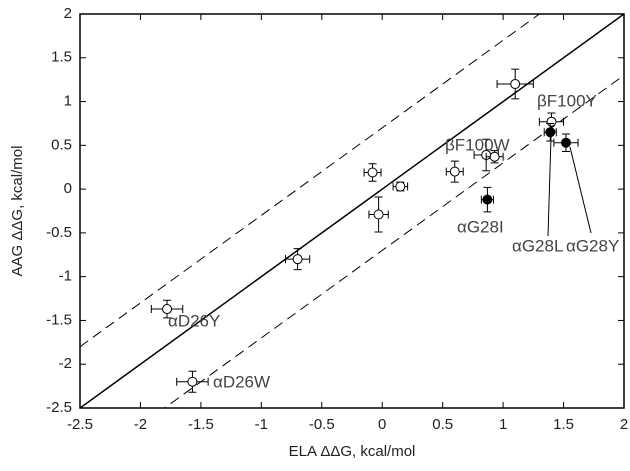 This screenshot has width=630, height=471. I want to click on x-axis-label: ELA ΔΔG, kcal/mol, so click(352, 451).